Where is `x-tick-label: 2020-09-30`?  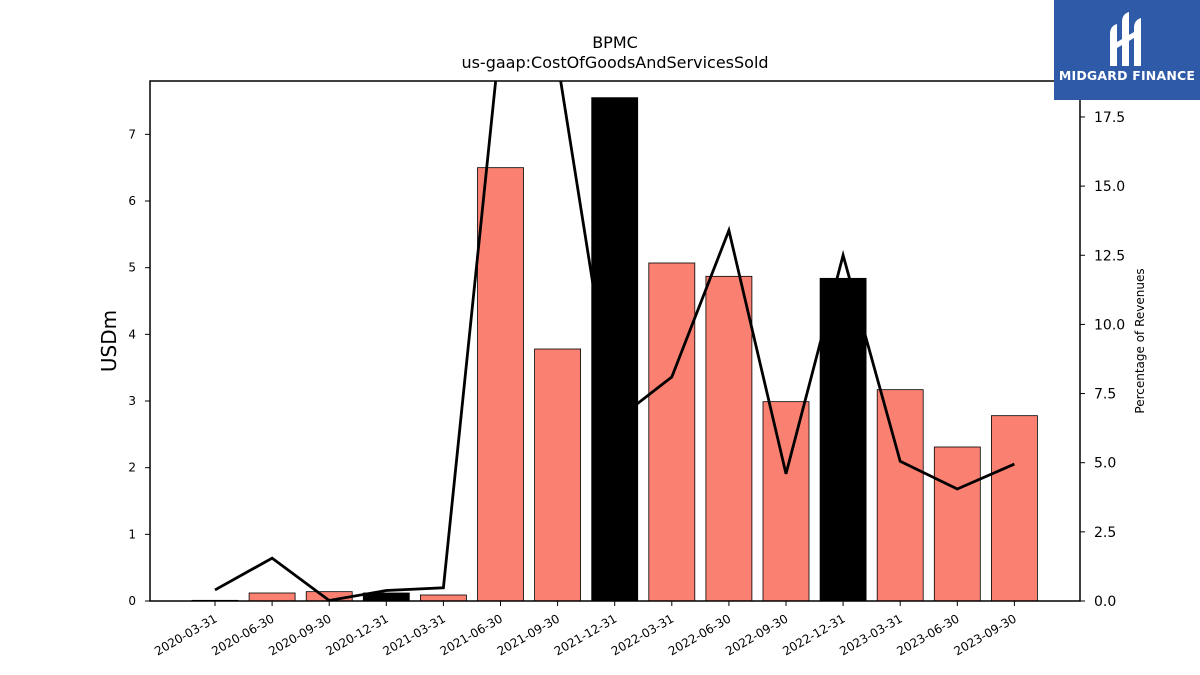 x-tick-label: 2020-09-30 is located at coordinates (299, 634).